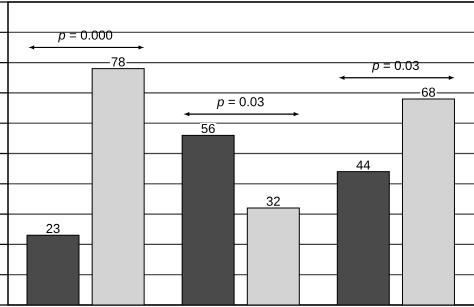 This screenshot has height=307, width=474. What do you see at coordinates (118, 61) in the screenshot?
I see `data-label: 78` at bounding box center [118, 61].